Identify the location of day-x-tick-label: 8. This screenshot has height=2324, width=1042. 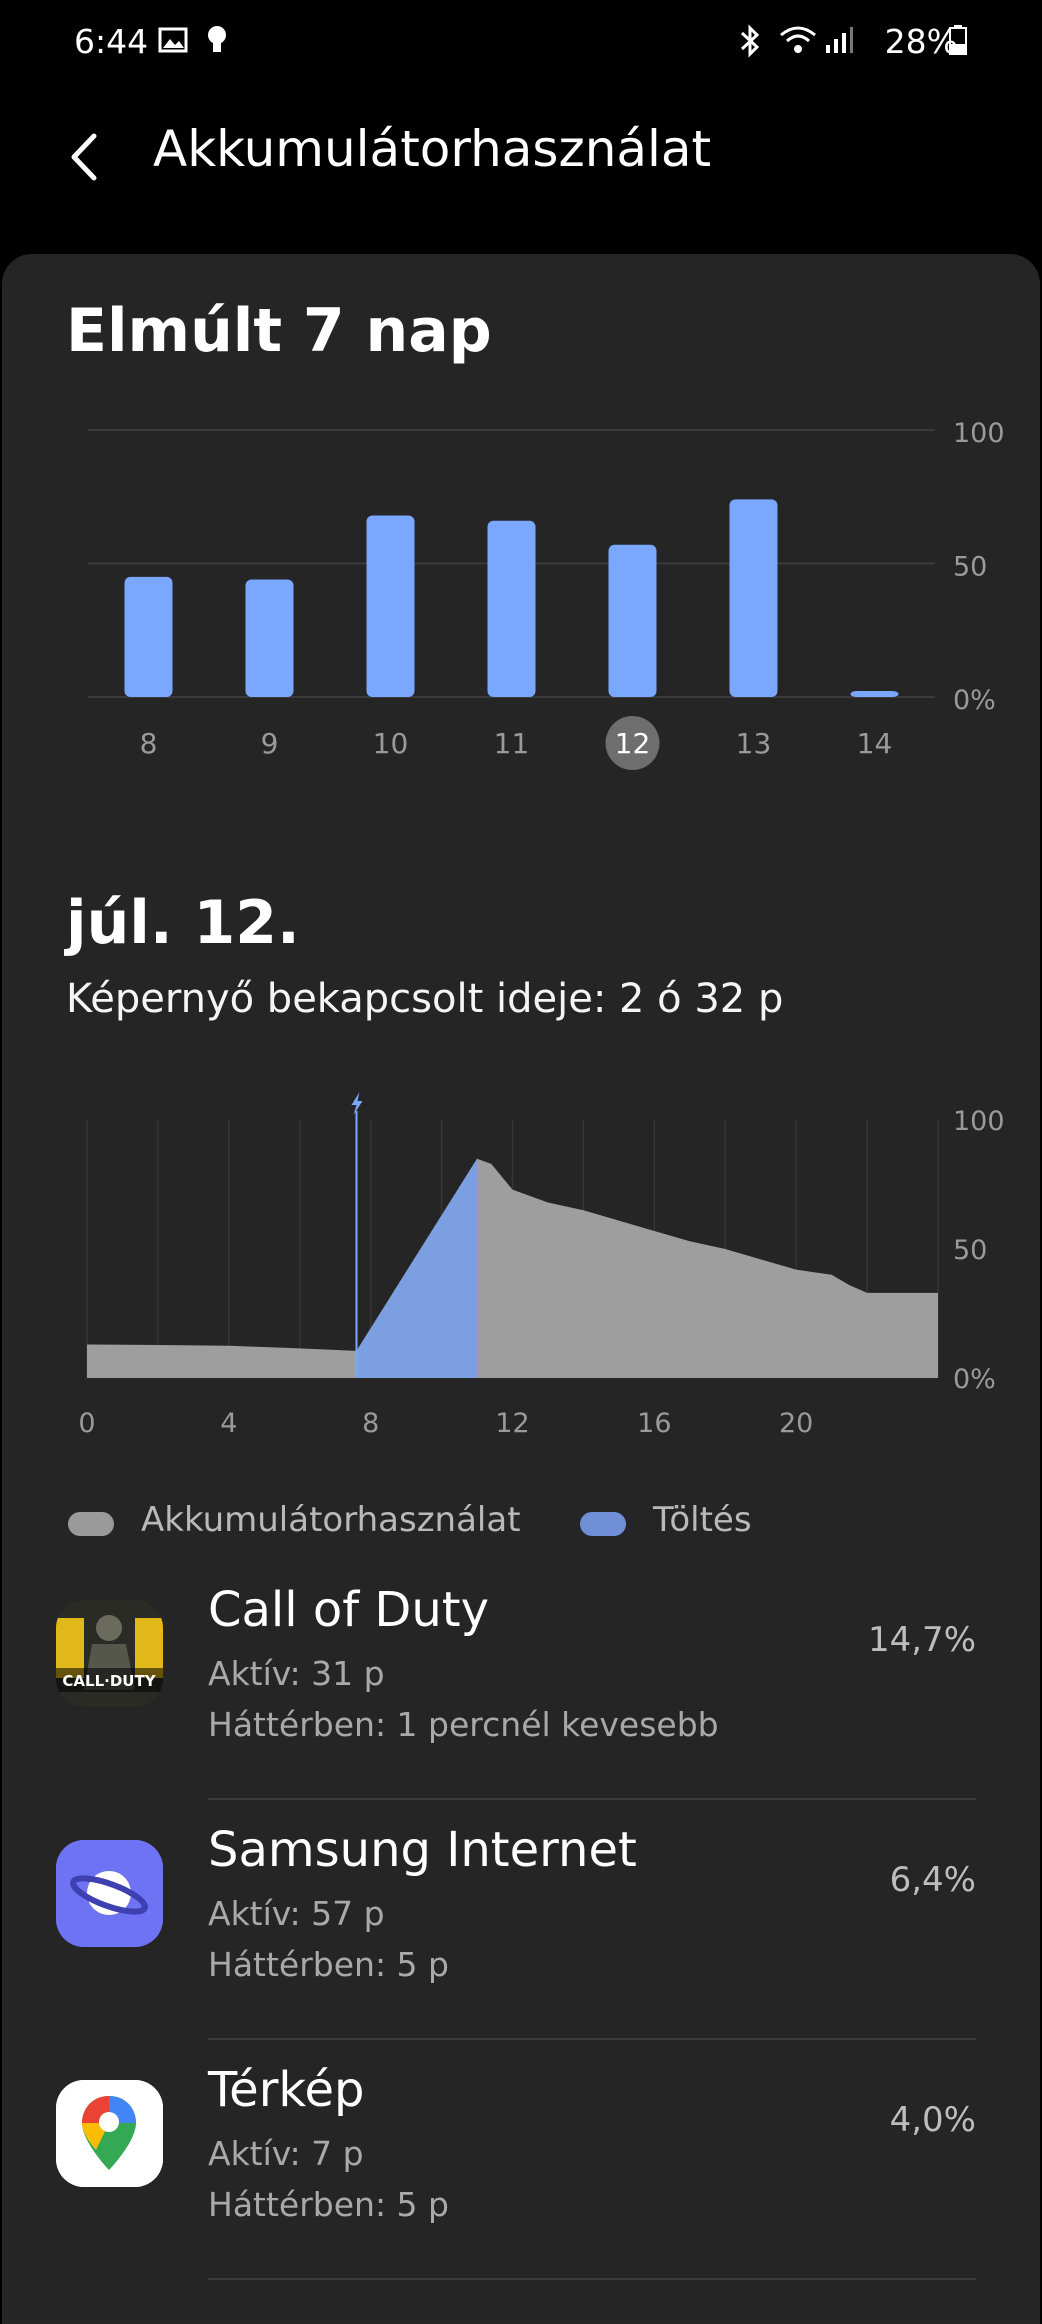
(370, 1423).